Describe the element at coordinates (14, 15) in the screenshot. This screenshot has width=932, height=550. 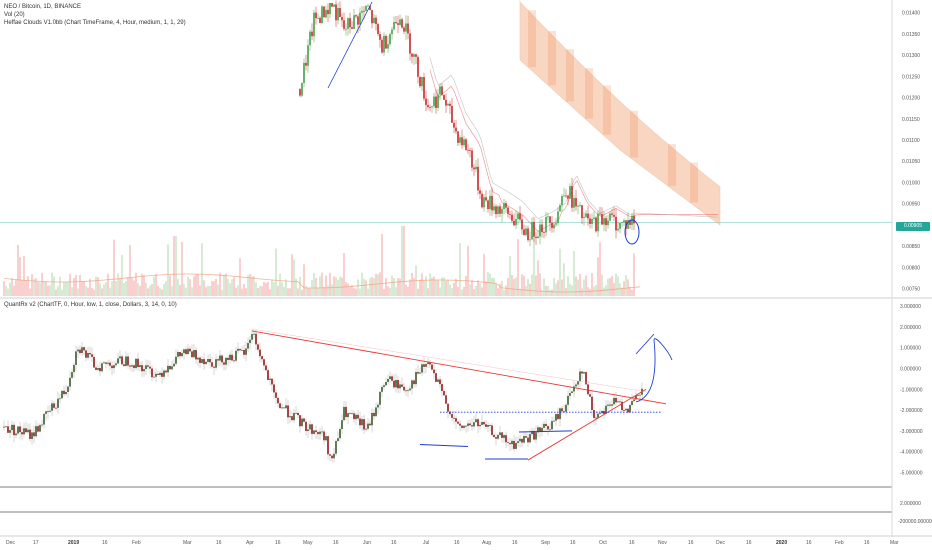
I see `volume-indicator-label: Vol (20)` at that location.